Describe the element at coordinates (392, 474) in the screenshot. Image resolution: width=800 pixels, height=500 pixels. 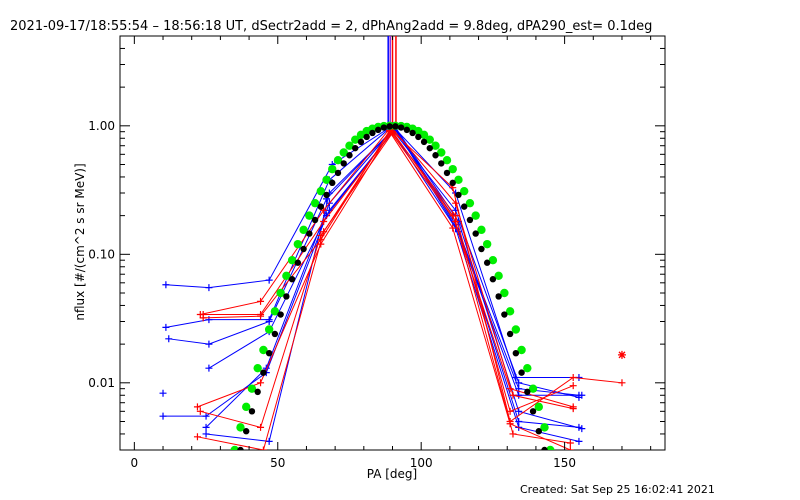
I see `x-axis-label: PA [deg]` at that location.